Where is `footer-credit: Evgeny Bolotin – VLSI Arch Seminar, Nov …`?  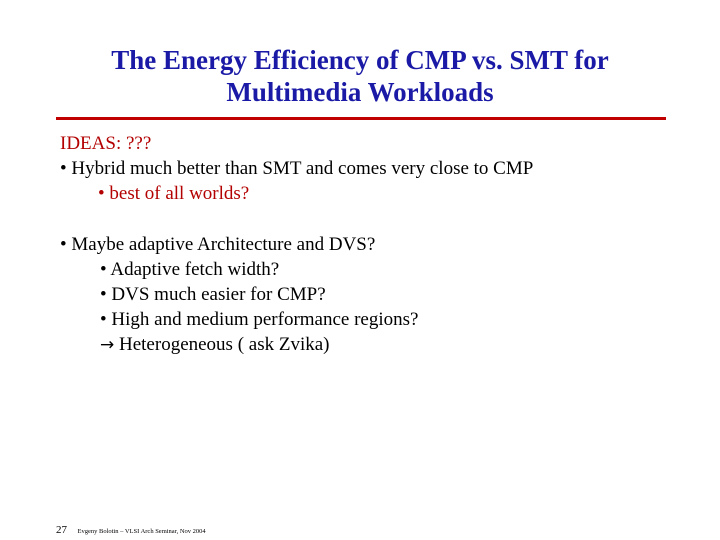 footer-credit: Evgeny Bolotin – VLSI Arch Seminar, Nov … is located at coordinates (141, 531).